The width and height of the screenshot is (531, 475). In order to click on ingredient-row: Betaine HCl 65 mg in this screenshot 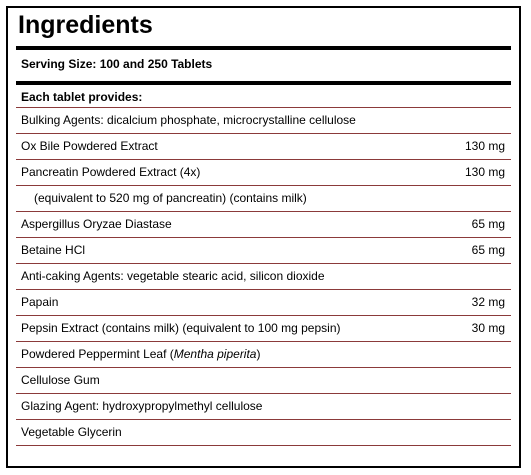, I will do `click(263, 250)`.